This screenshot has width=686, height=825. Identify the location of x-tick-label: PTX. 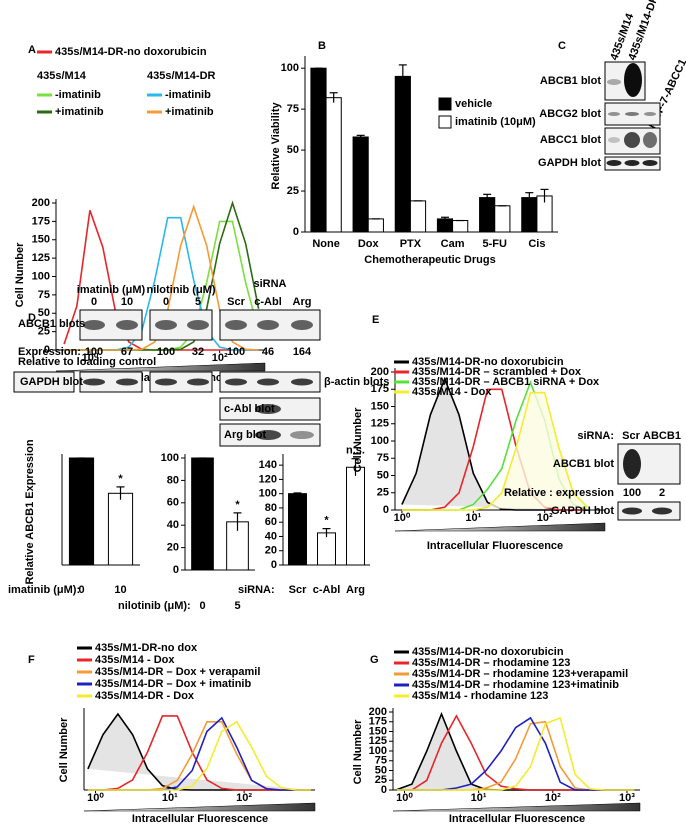
(411, 244).